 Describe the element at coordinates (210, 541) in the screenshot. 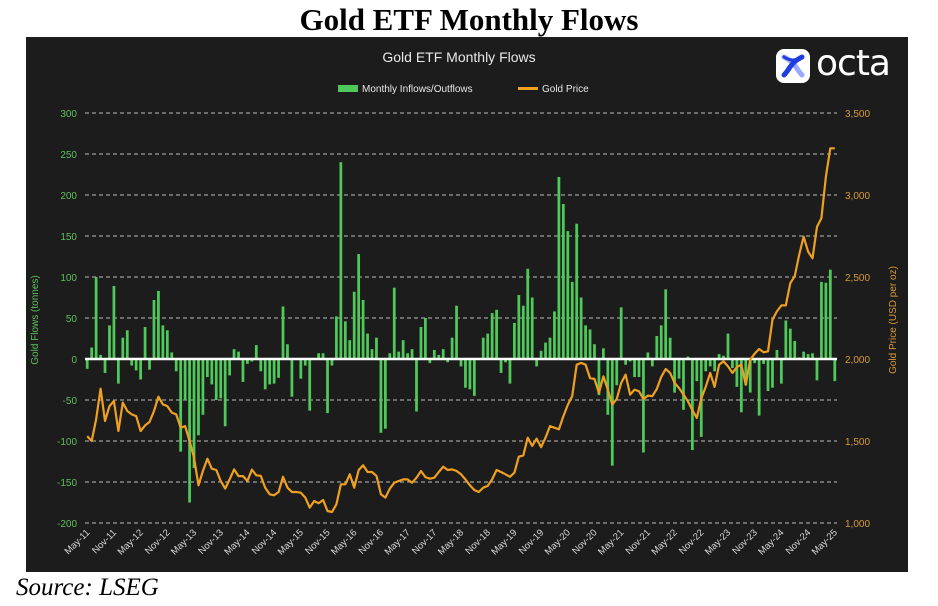

I see `x-tick-label: Nov-13` at that location.